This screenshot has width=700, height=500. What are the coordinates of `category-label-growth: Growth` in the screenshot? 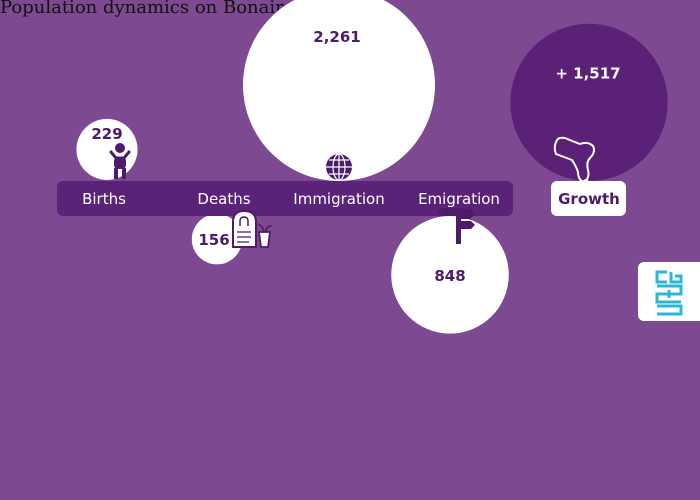 It's located at (589, 199).